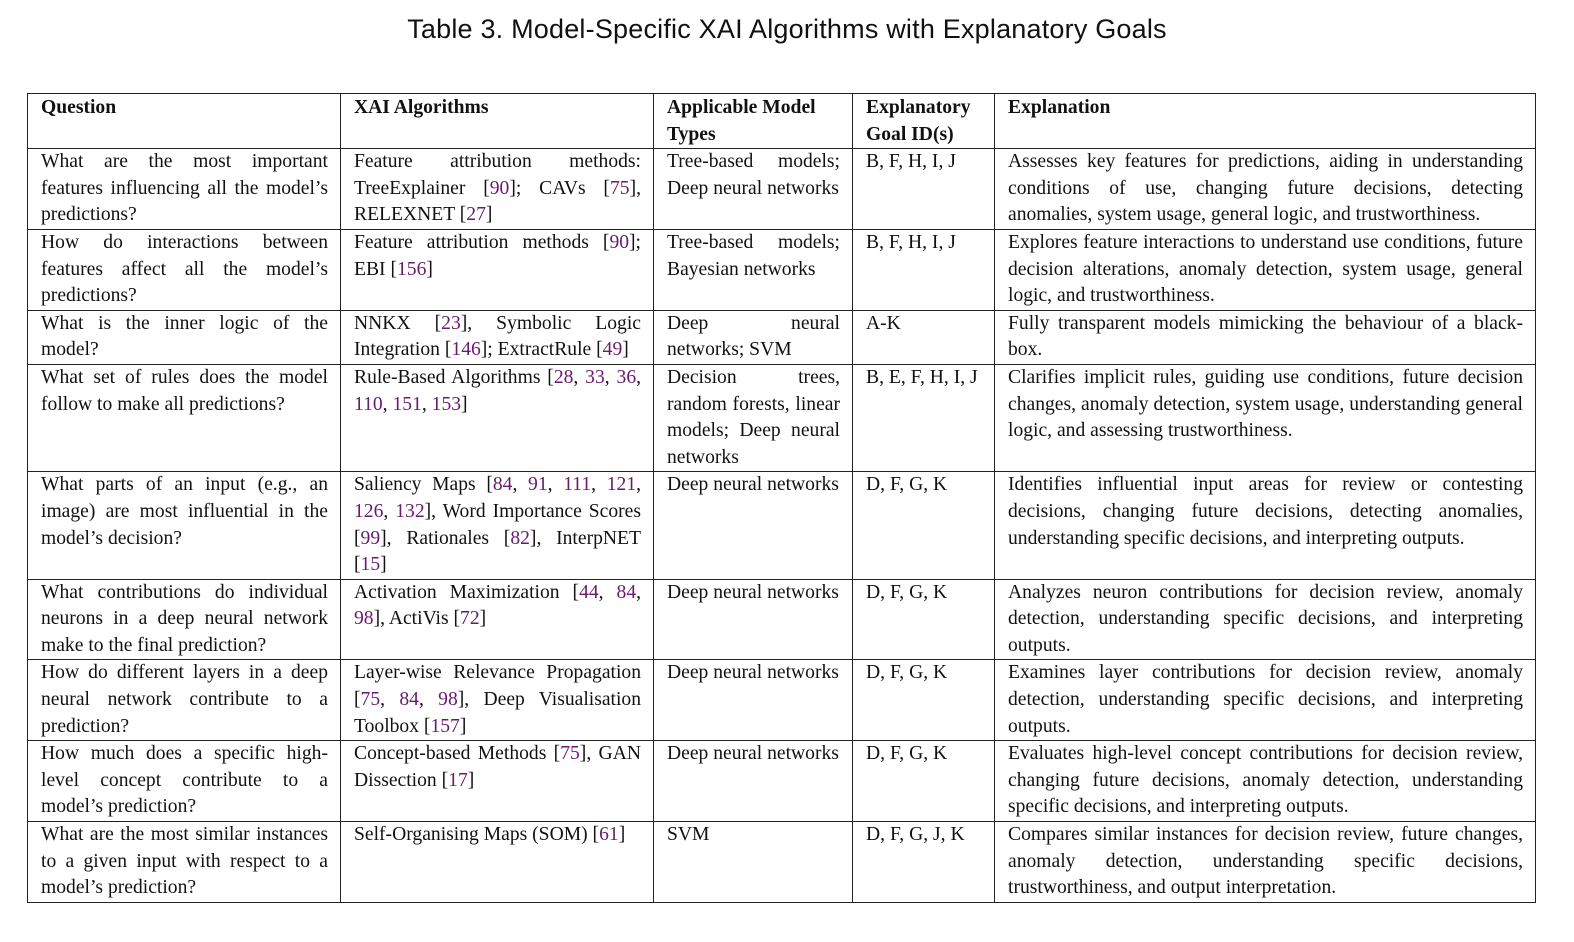 This screenshot has width=1574, height=942. I want to click on citation-link: 111, so click(577, 485).